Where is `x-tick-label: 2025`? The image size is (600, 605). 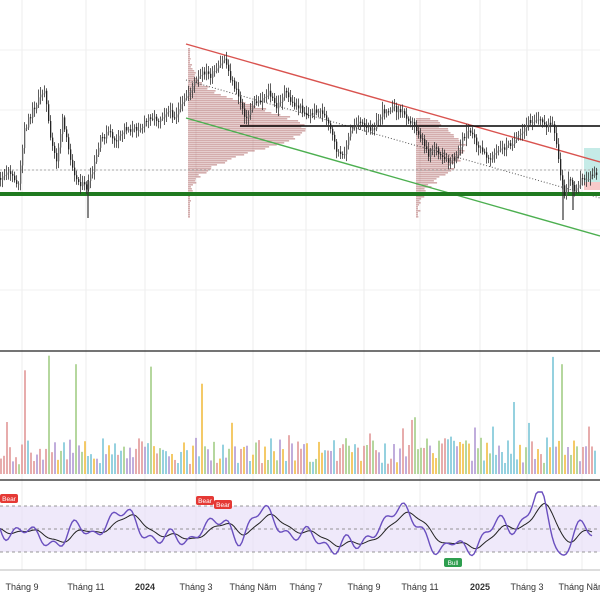
x-tick-label: 2025 is located at coordinates (480, 587).